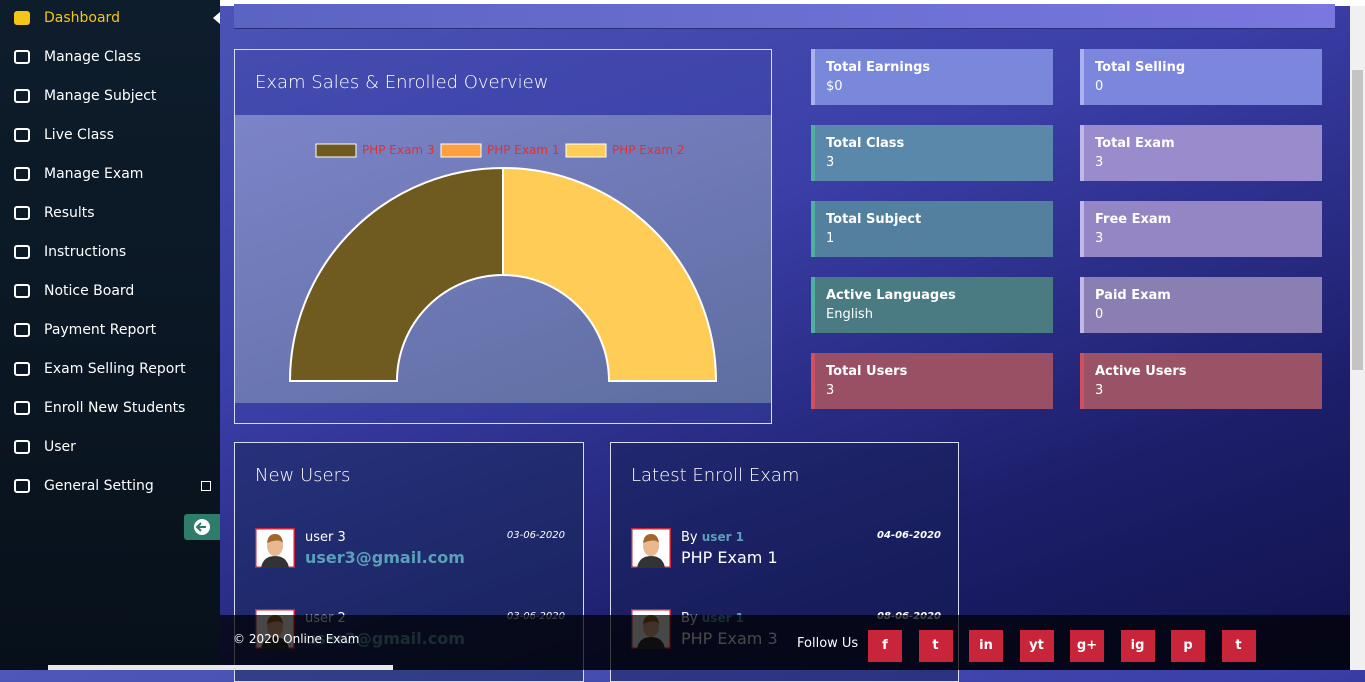 The image size is (1365, 682). Describe the element at coordinates (932, 153) in the screenshot. I see `stat-card: Total Class 3` at that location.